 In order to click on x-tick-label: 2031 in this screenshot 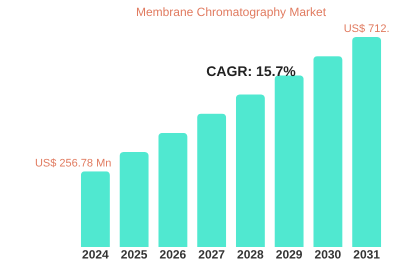, I will do `click(366, 255)`.